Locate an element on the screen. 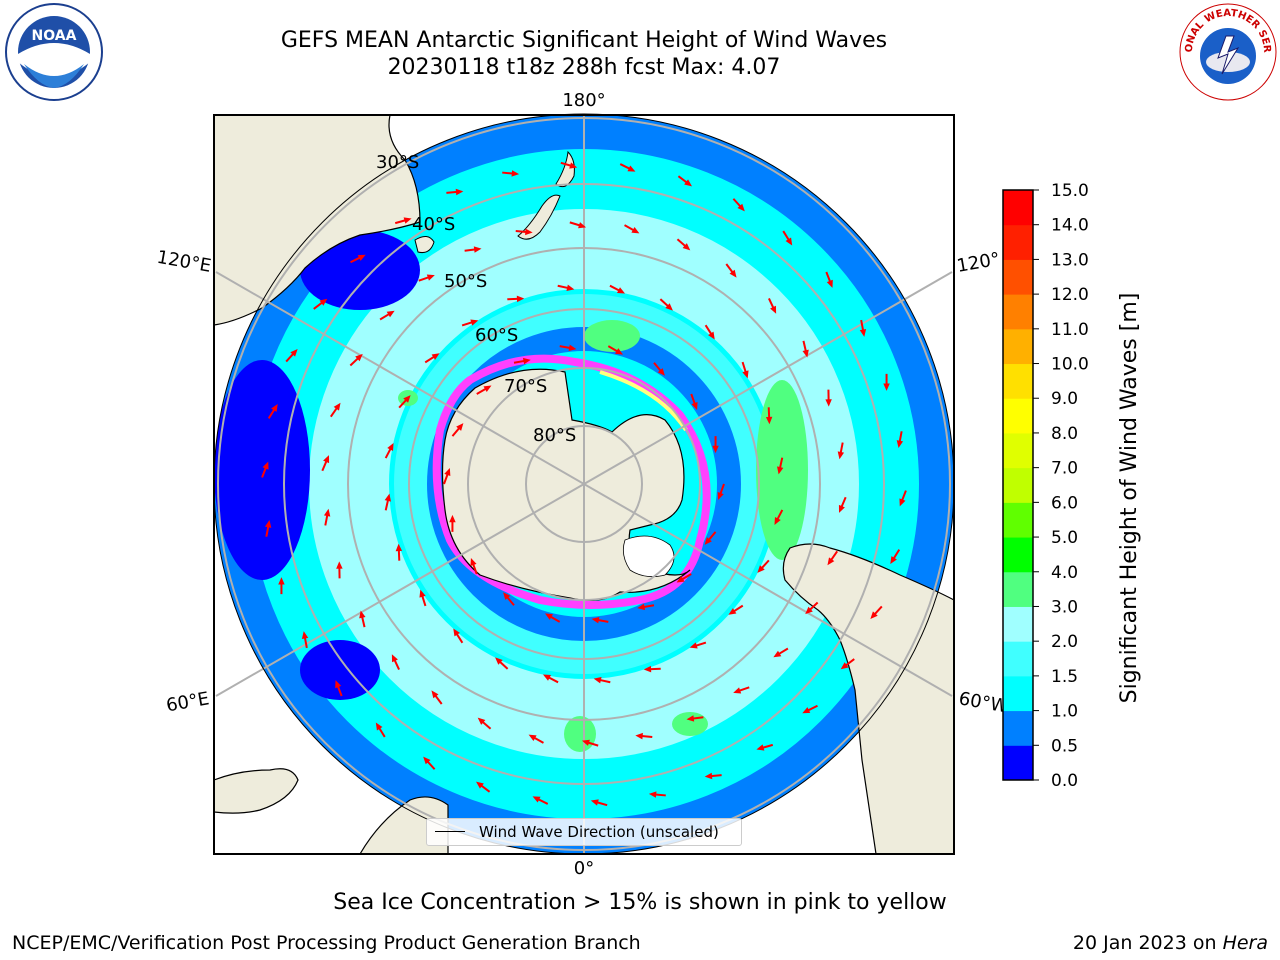 The image size is (1280, 960). colorbar-tick-label: 4.0 is located at coordinates (1064, 573).